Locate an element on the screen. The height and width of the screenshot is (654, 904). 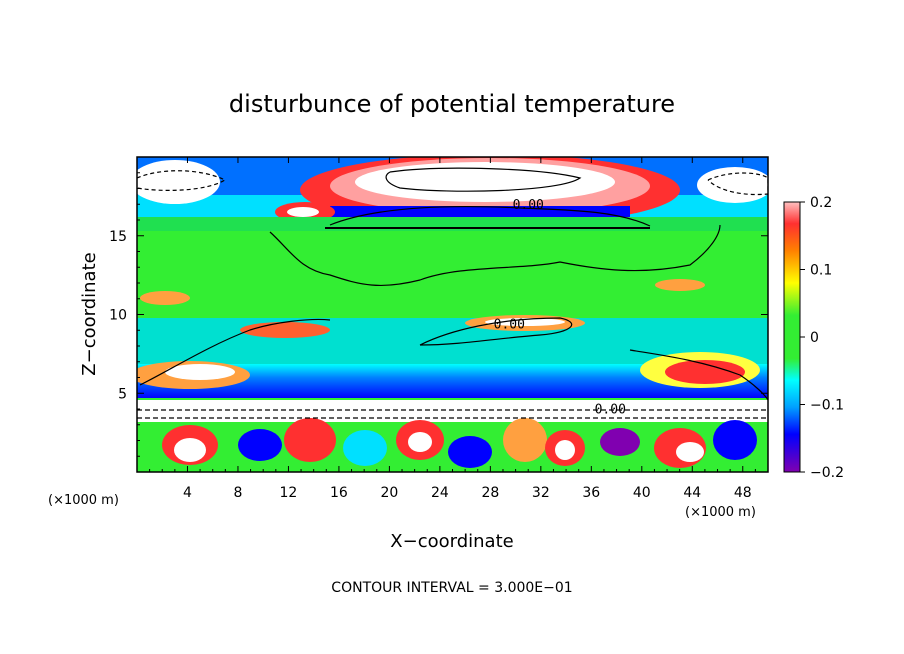
zero-contour-upper is located at coordinates (495, 255).